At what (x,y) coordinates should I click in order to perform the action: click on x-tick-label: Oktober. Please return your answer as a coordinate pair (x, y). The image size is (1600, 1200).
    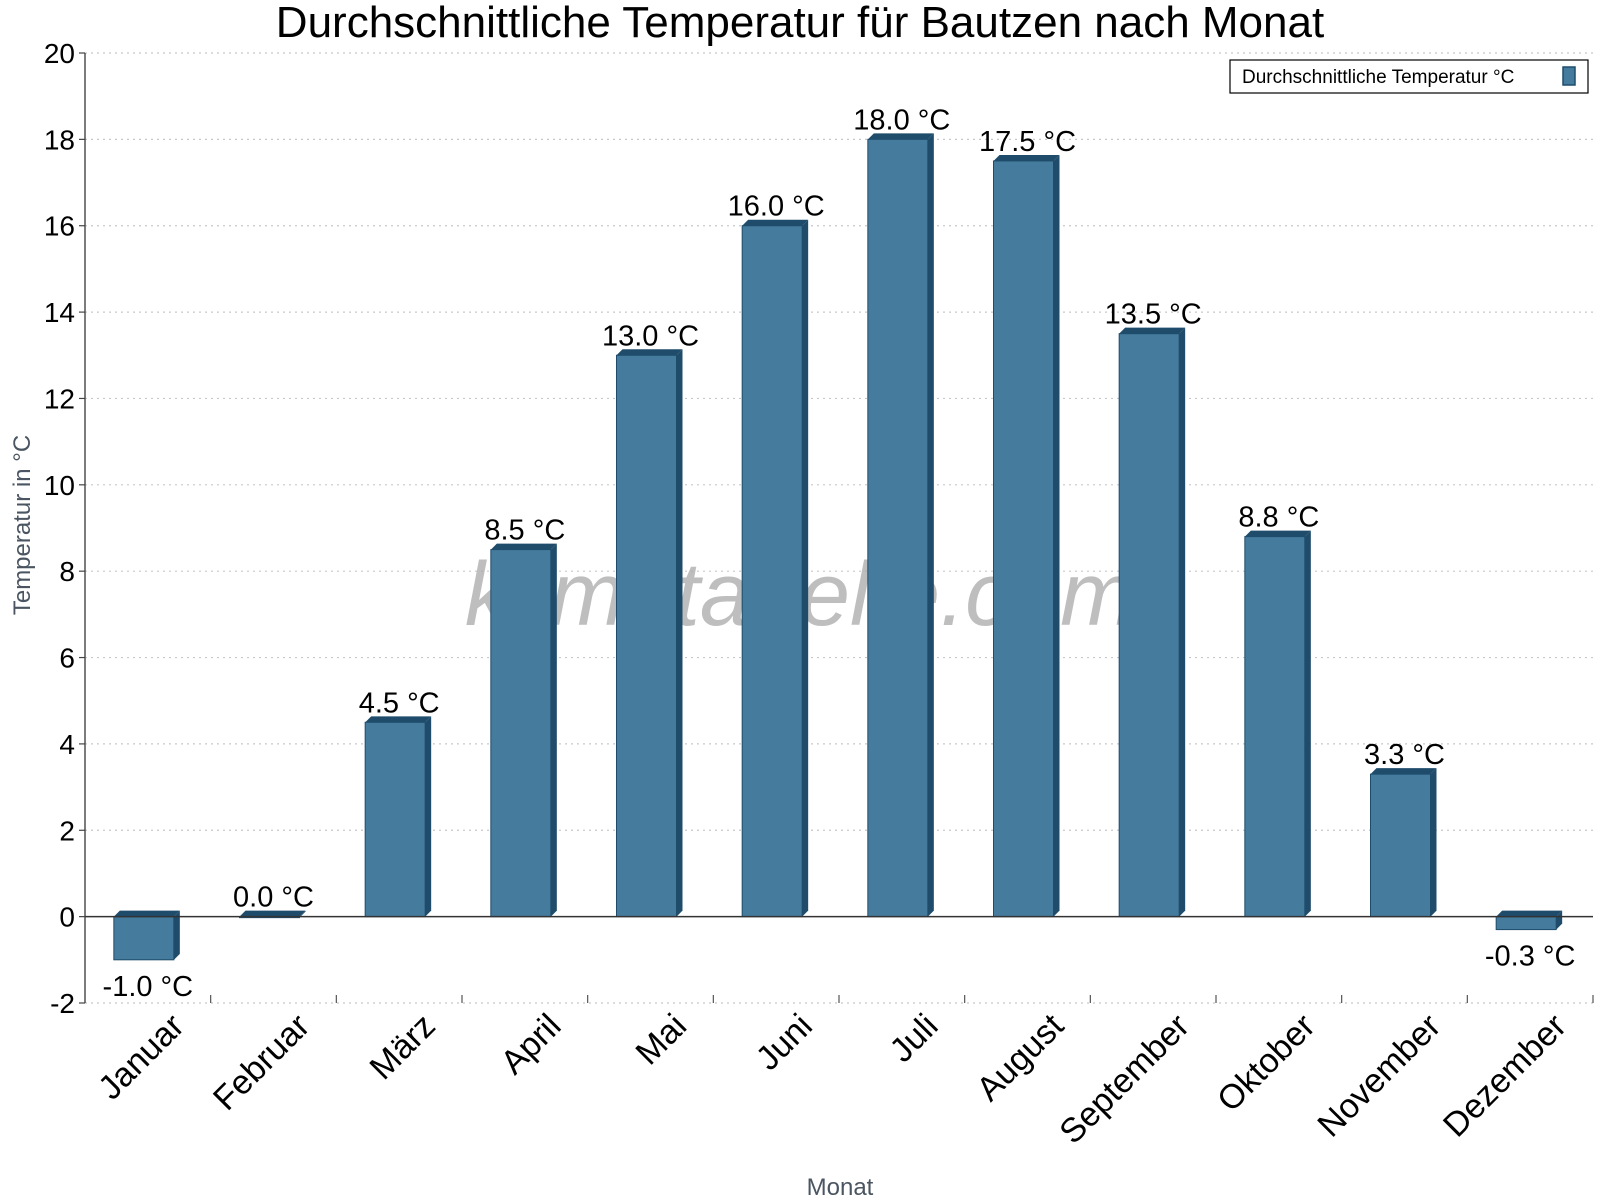
    Looking at the image, I should click on (1266, 1063).